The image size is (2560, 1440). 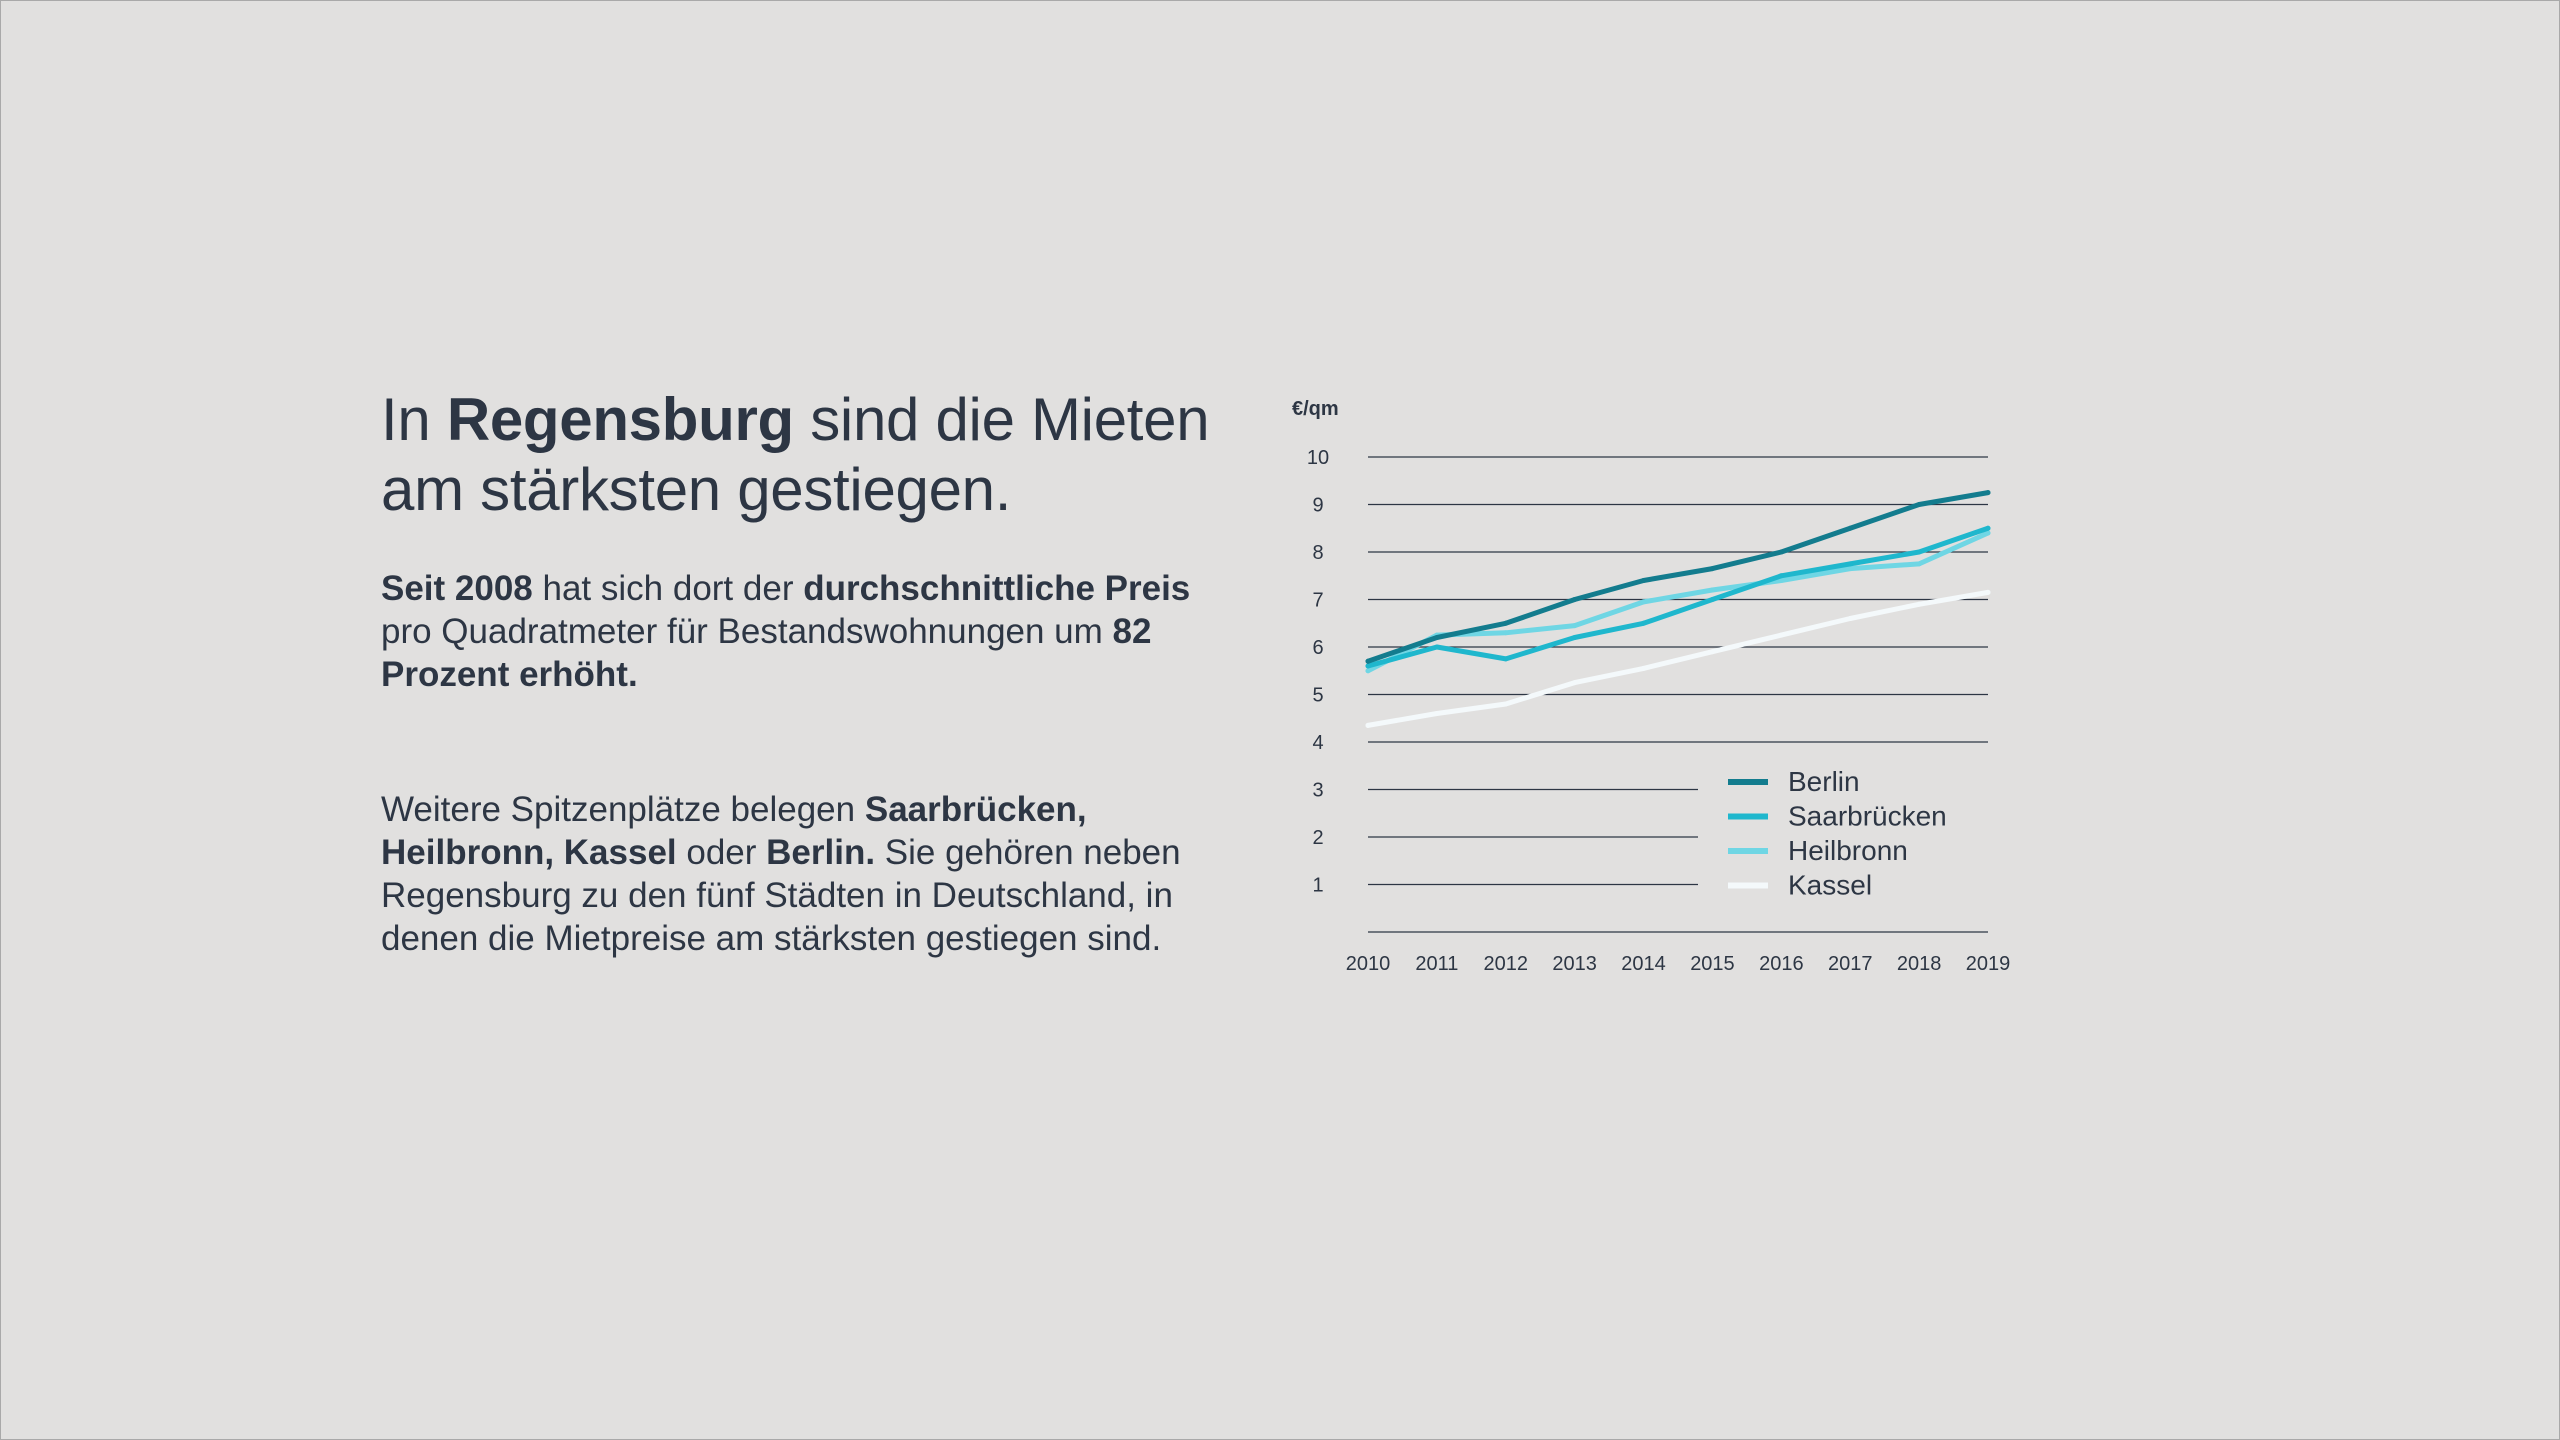 I want to click on y-tick-label: 10, so click(x=1318, y=458).